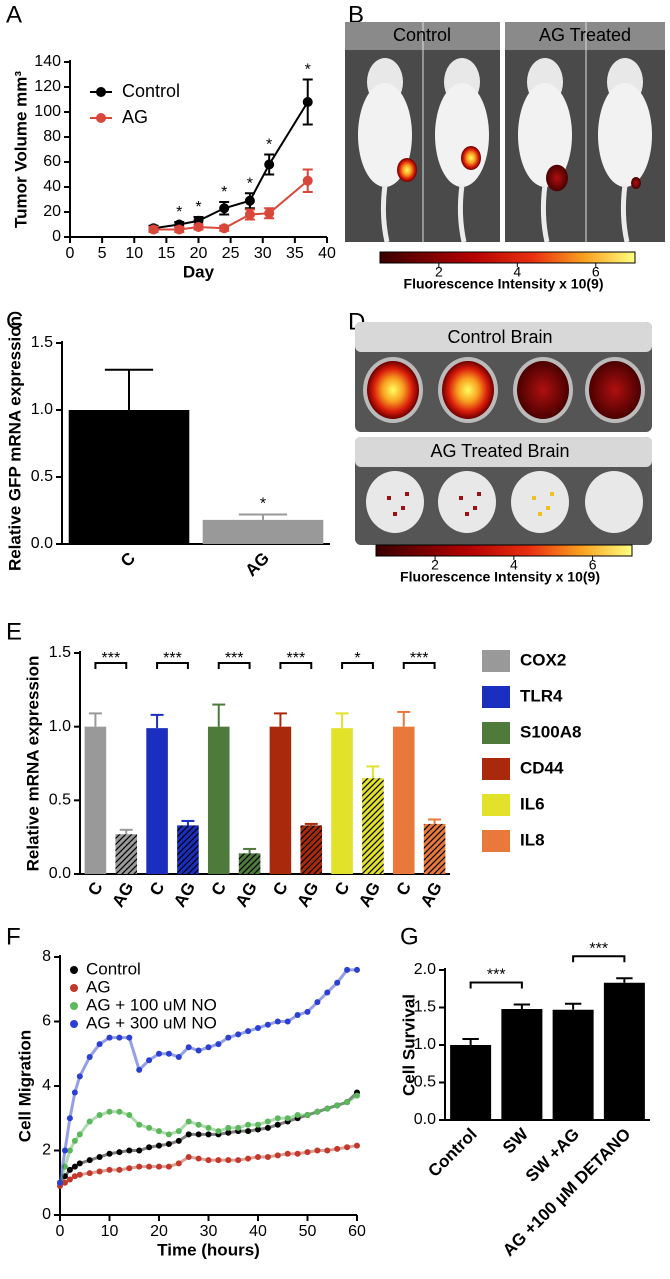  What do you see at coordinates (462, 135) in the screenshot?
I see `mouse-body` at bounding box center [462, 135].